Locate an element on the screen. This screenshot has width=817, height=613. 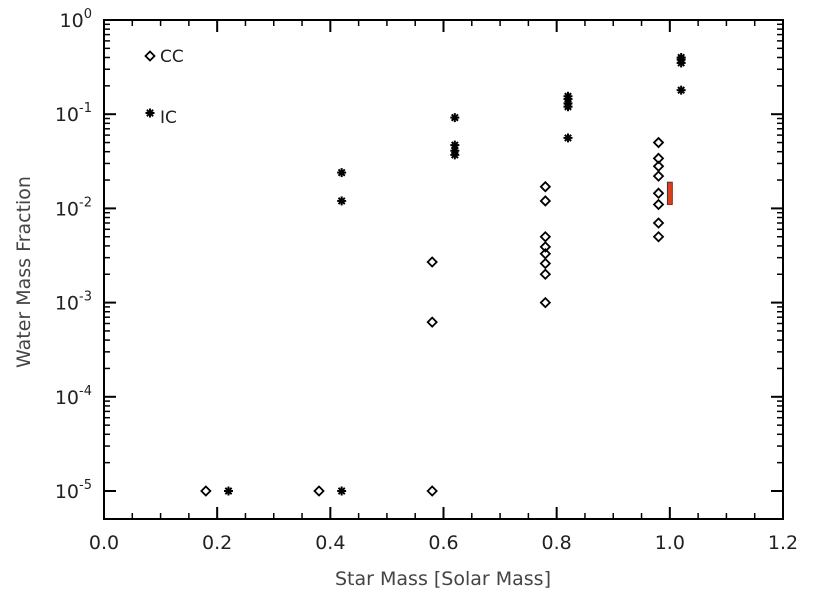
x-tick-label: 0.6 is located at coordinates (443, 543).